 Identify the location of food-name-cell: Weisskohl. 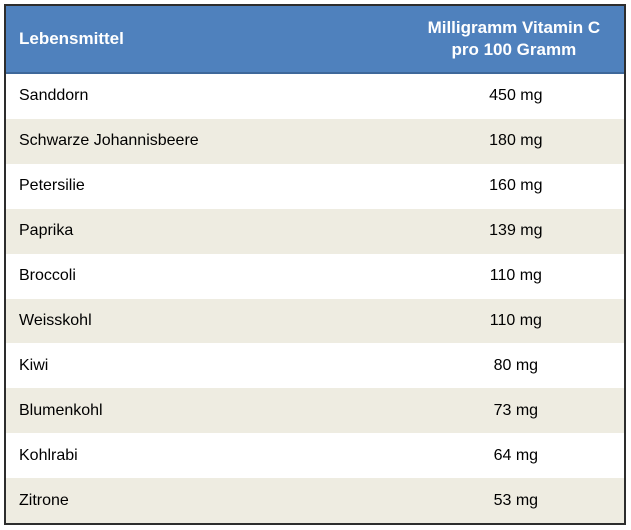
(55, 320).